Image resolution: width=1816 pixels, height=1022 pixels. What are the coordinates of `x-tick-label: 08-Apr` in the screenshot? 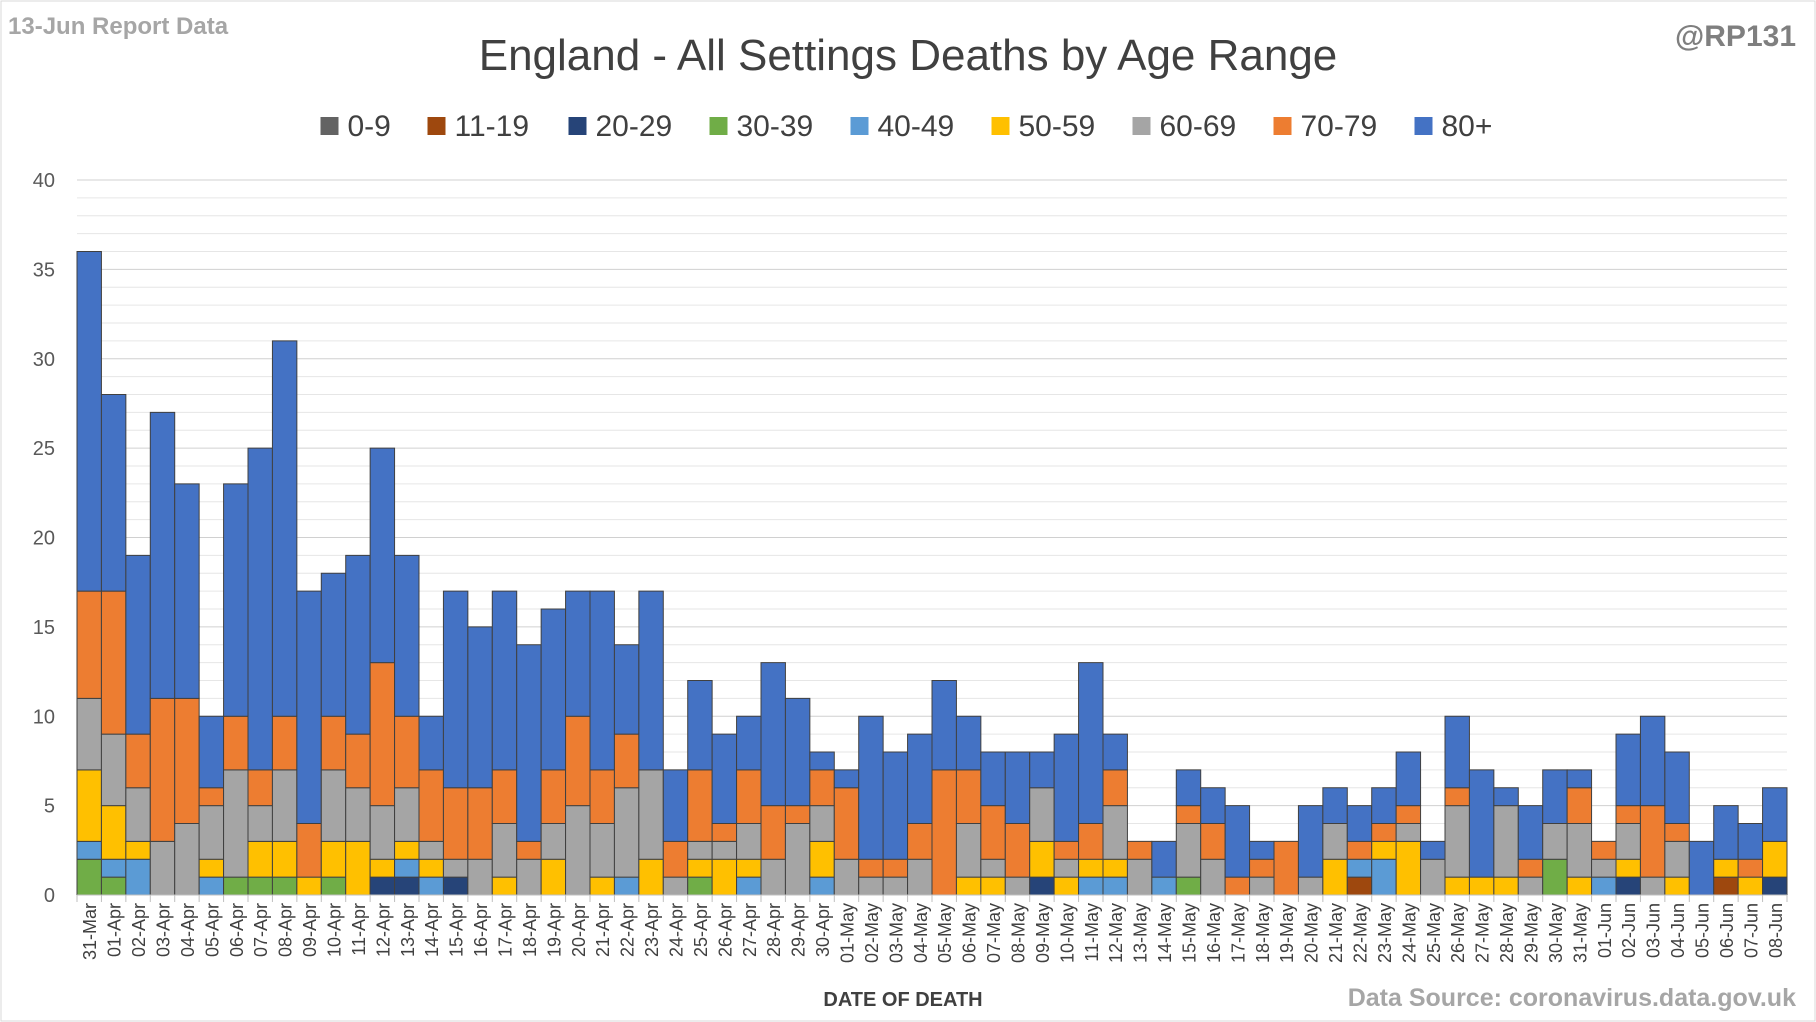 It's located at (286, 930).